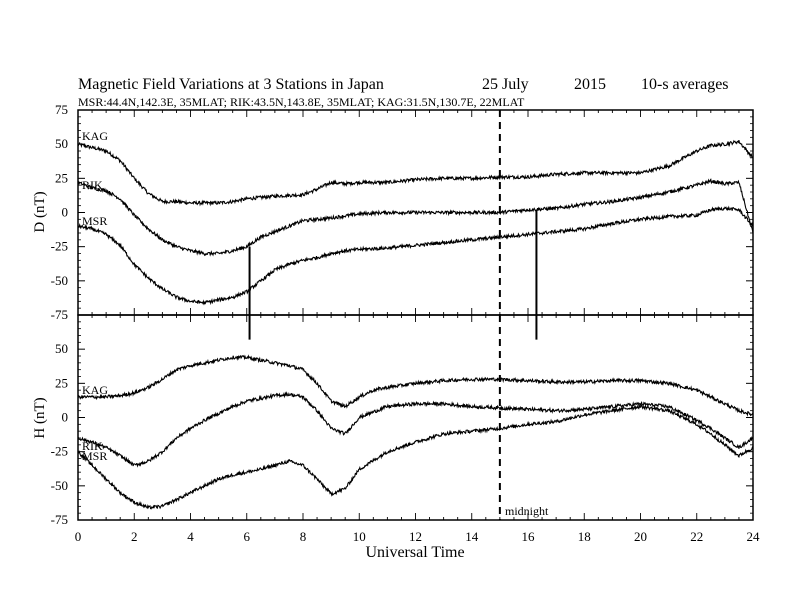 The height and width of the screenshot is (612, 792). I want to click on x-tick-label: 18, so click(584, 536).